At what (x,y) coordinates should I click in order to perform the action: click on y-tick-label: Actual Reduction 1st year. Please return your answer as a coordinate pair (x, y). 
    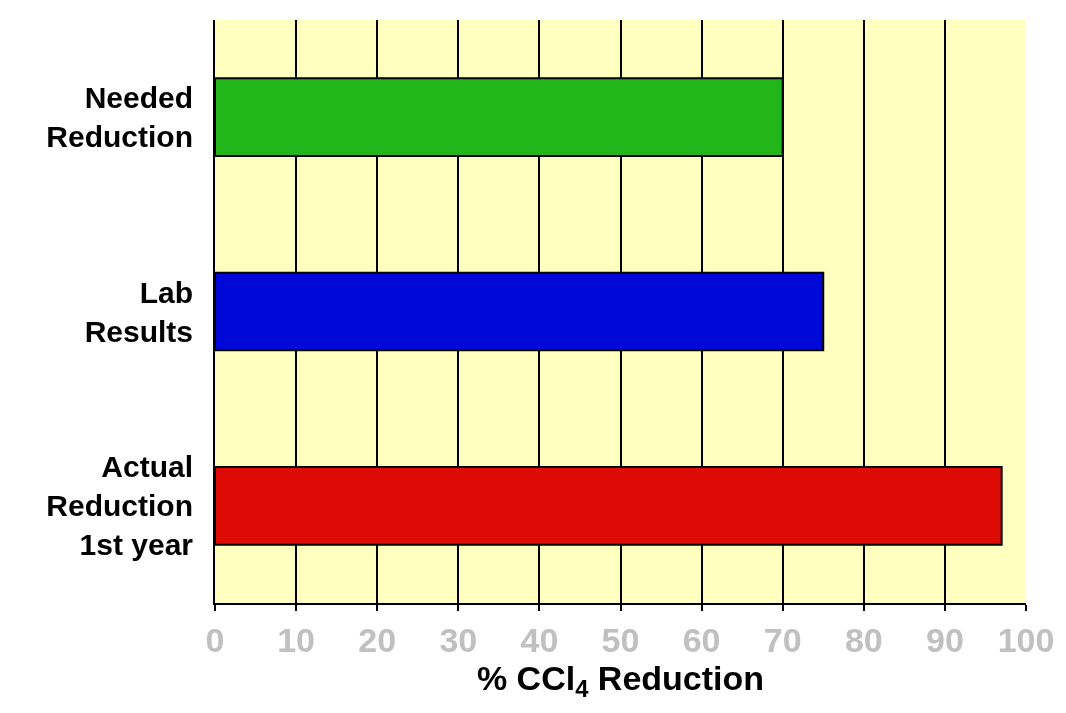
    Looking at the image, I should click on (120, 506).